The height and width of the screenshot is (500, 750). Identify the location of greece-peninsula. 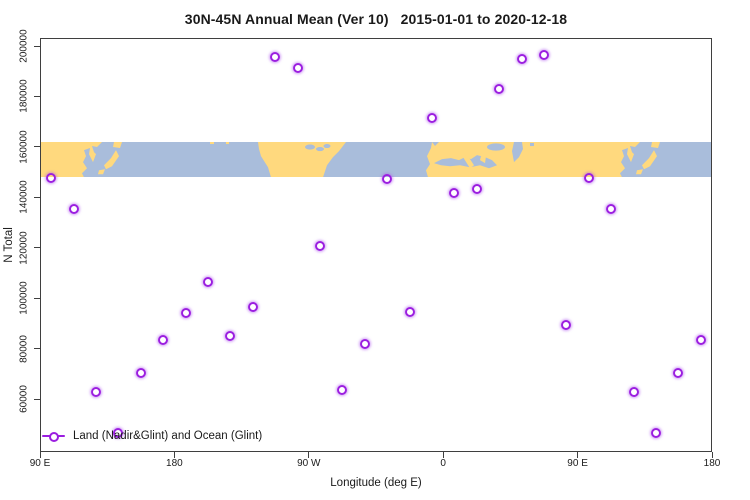
(483, 159).